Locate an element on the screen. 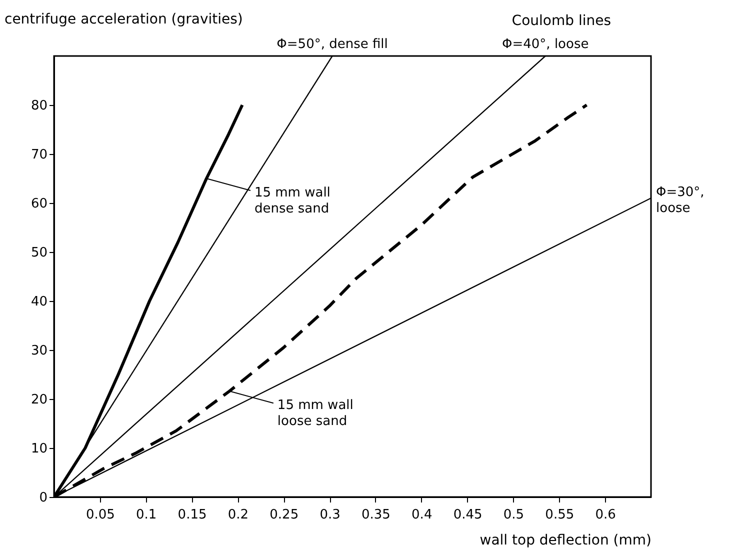 This screenshot has height=558, width=736. series-label: Φ=50°, dense fill is located at coordinates (332, 44).